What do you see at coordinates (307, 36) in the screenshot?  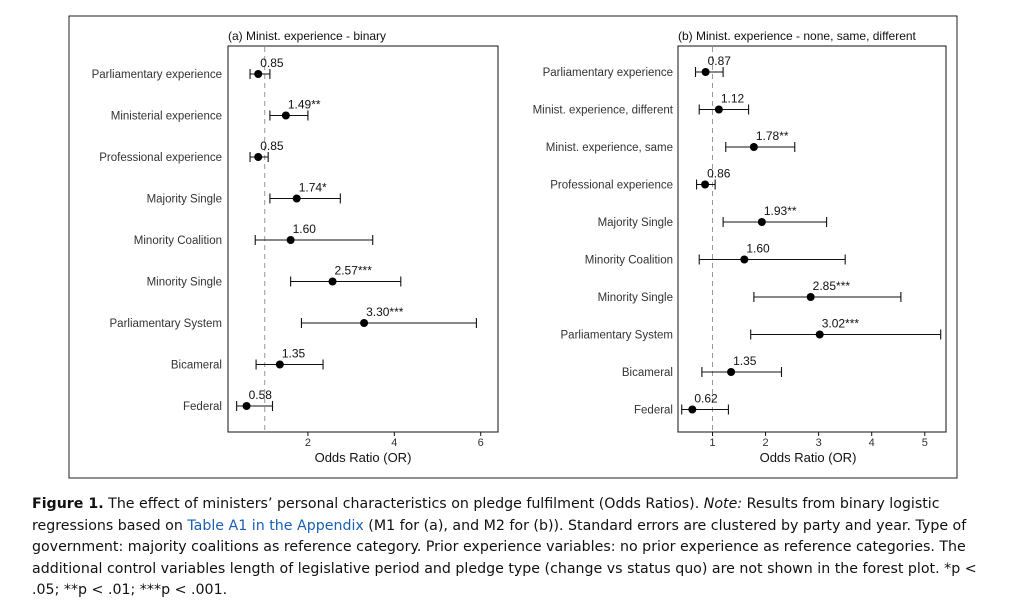 I see `panel-a-title: (a) Minist. experience - binary` at bounding box center [307, 36].